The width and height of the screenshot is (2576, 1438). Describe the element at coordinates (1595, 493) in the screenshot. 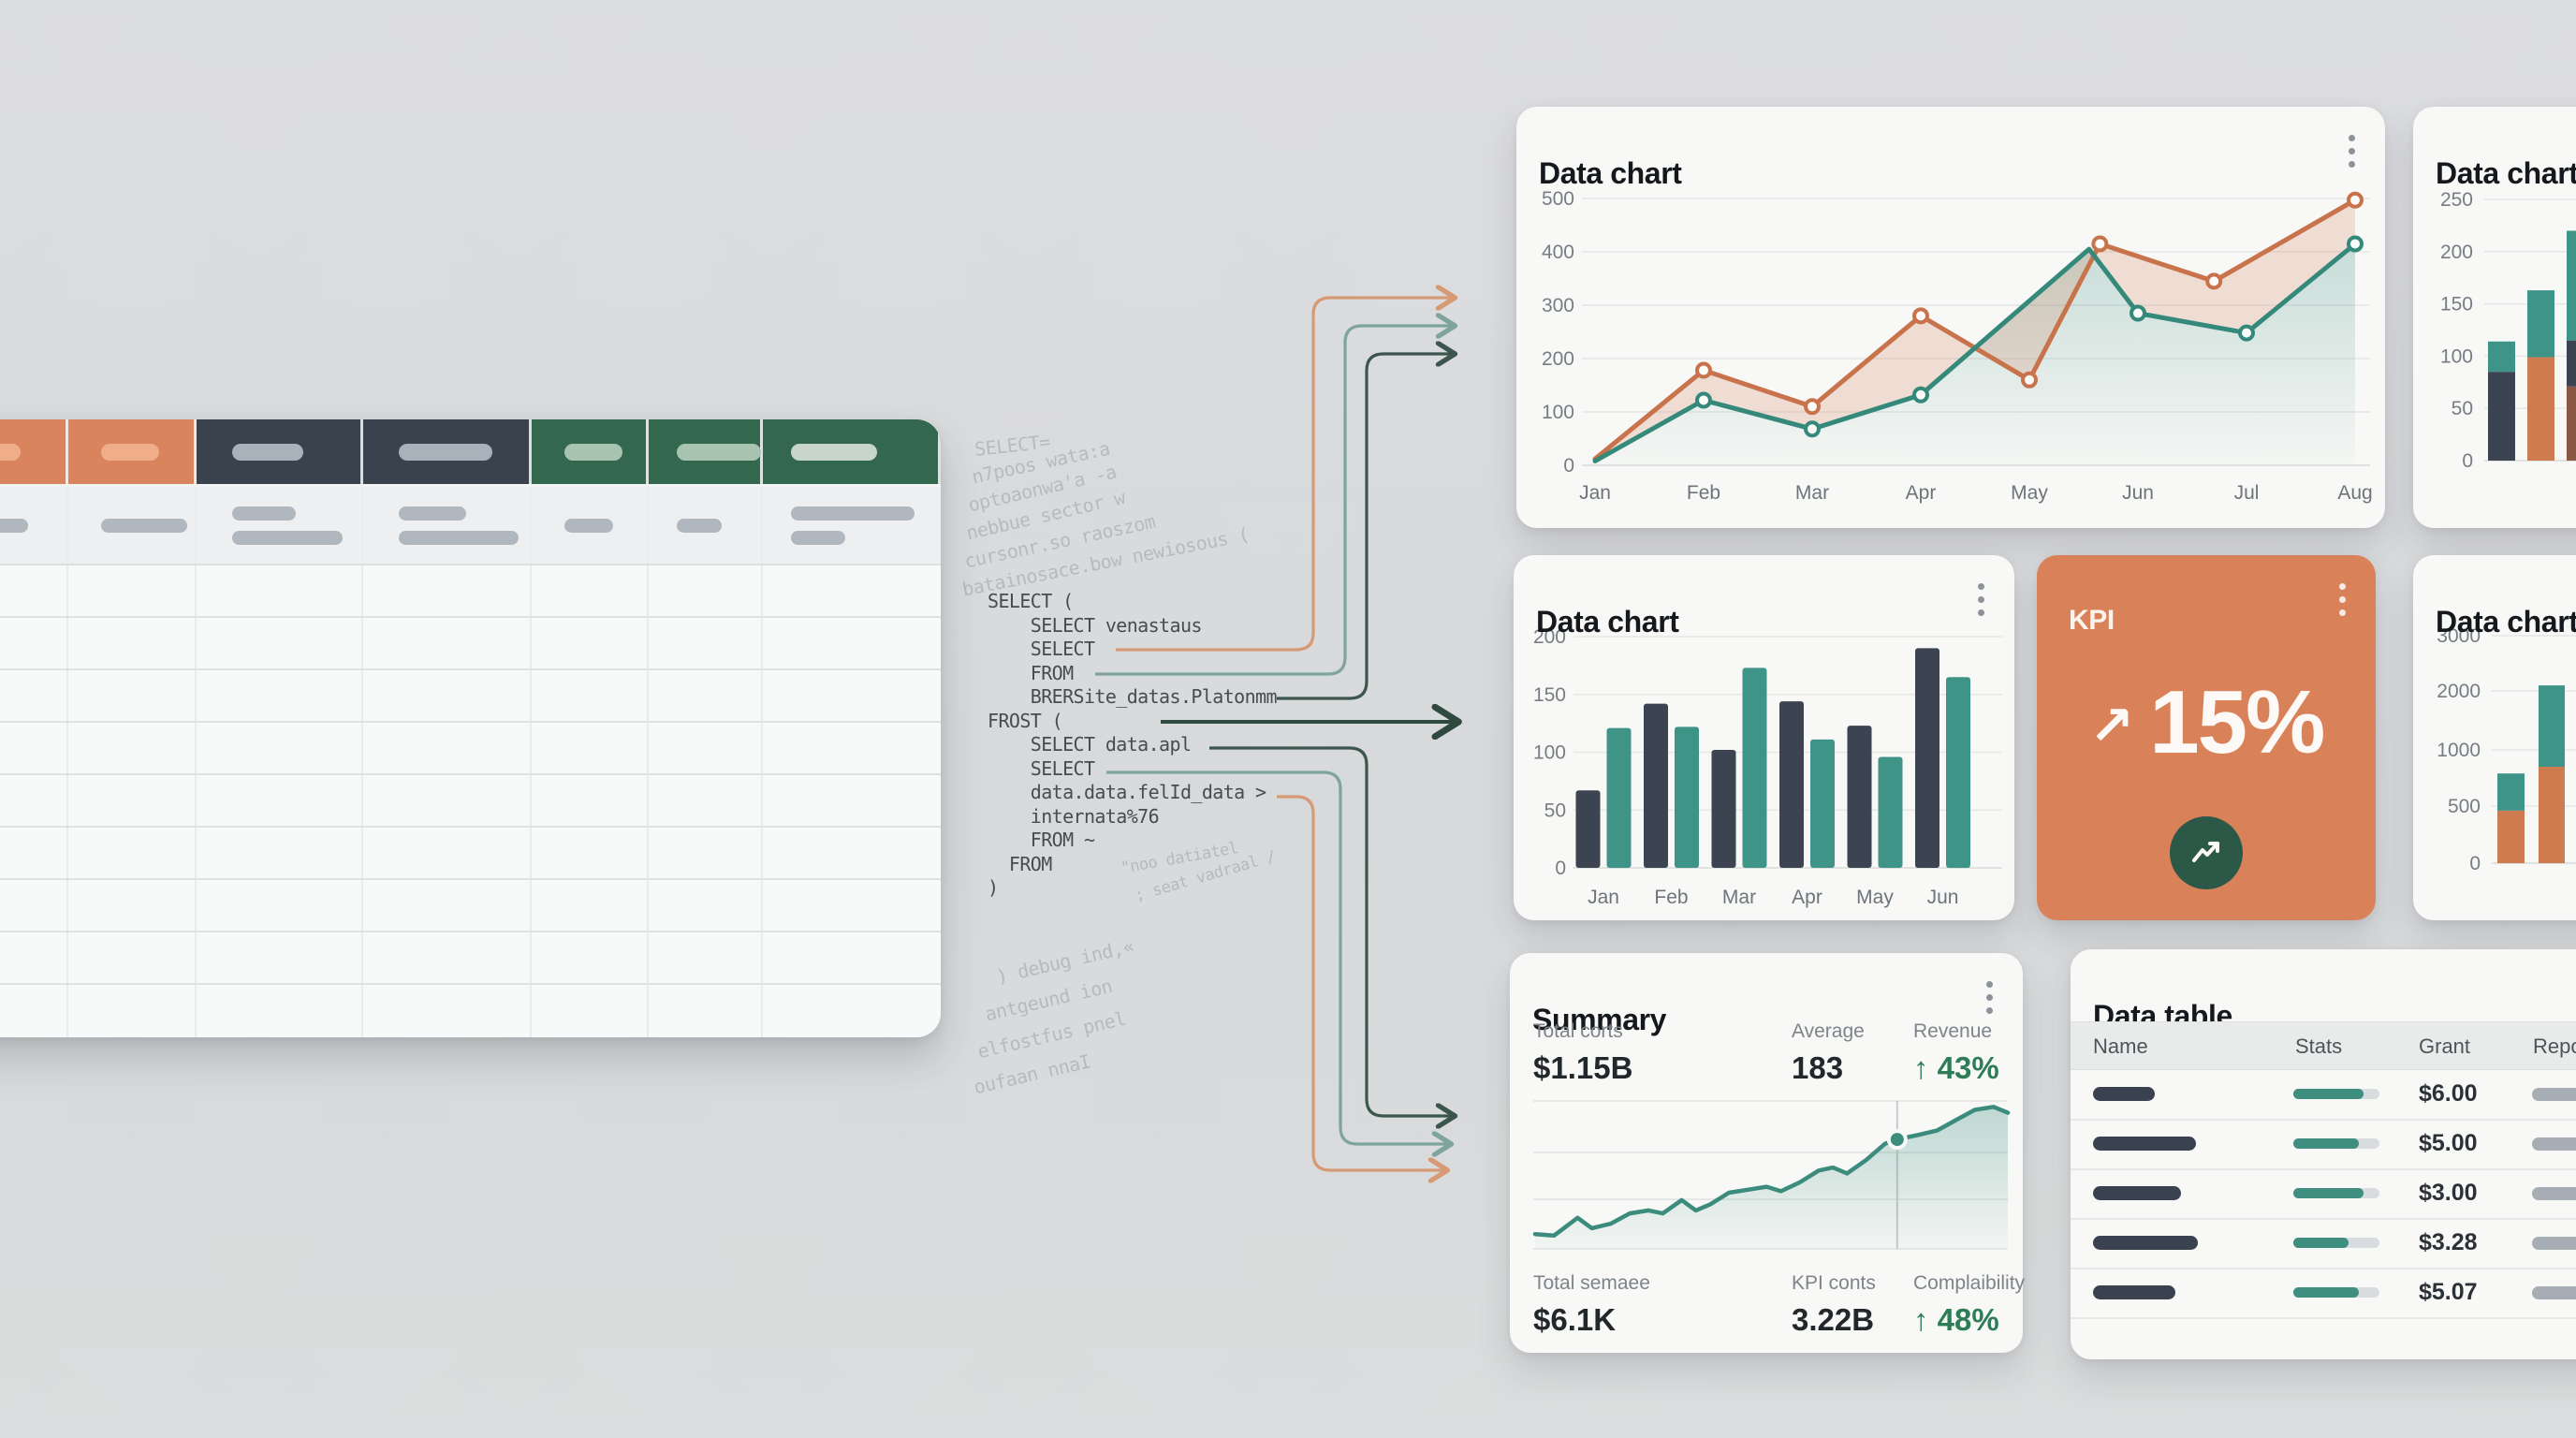

I see `svg-text: Jan` at that location.